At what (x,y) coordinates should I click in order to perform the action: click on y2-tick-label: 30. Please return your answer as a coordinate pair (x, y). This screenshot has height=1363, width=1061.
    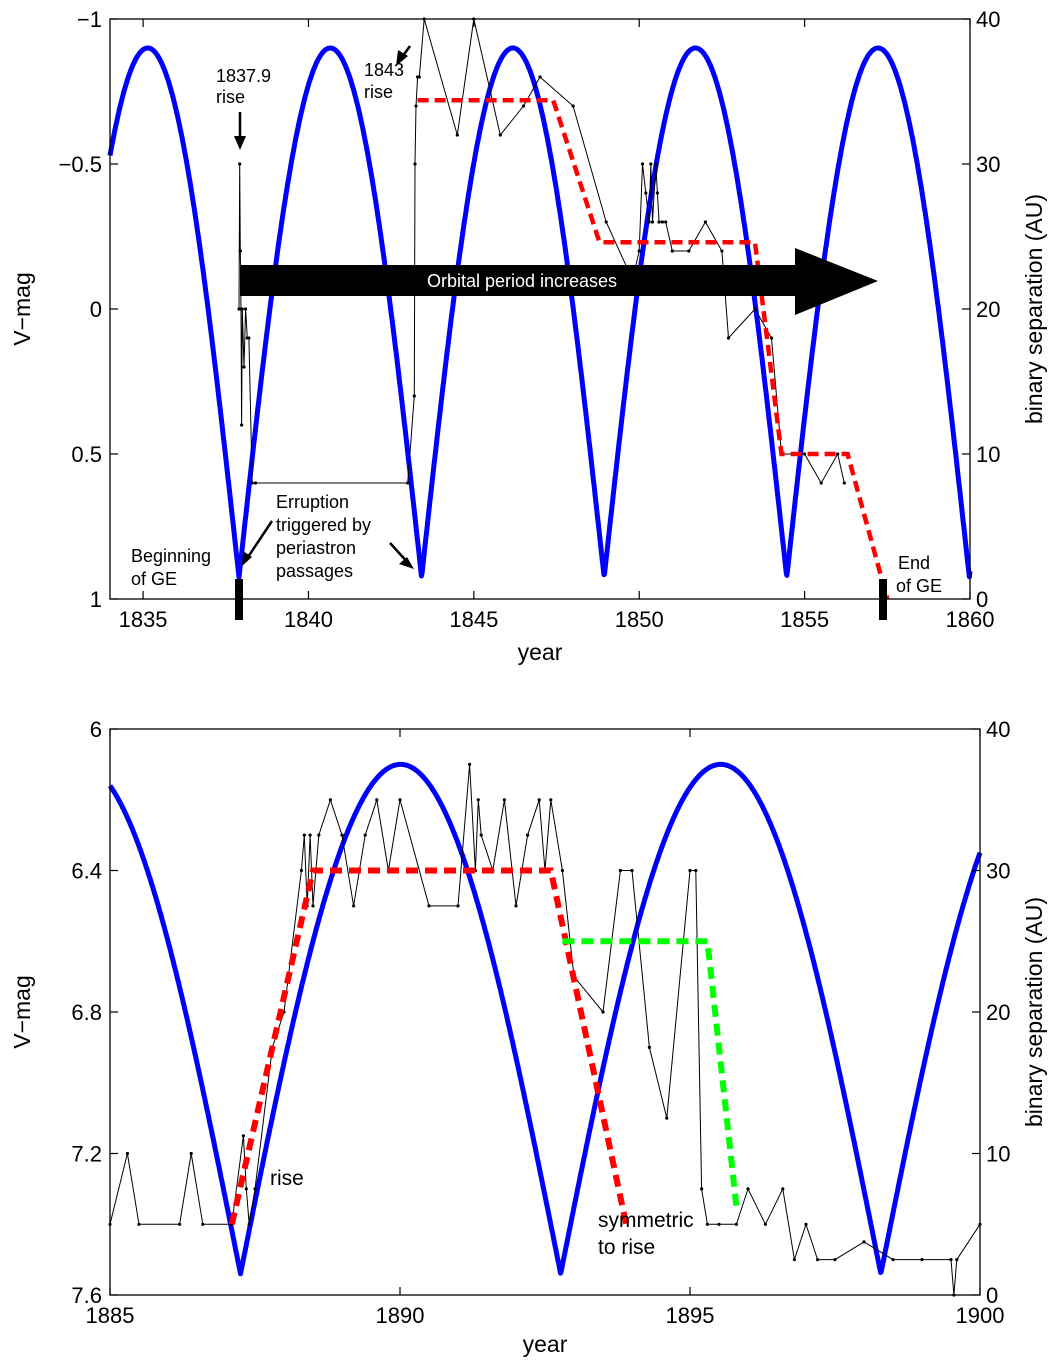
    Looking at the image, I should click on (988, 164).